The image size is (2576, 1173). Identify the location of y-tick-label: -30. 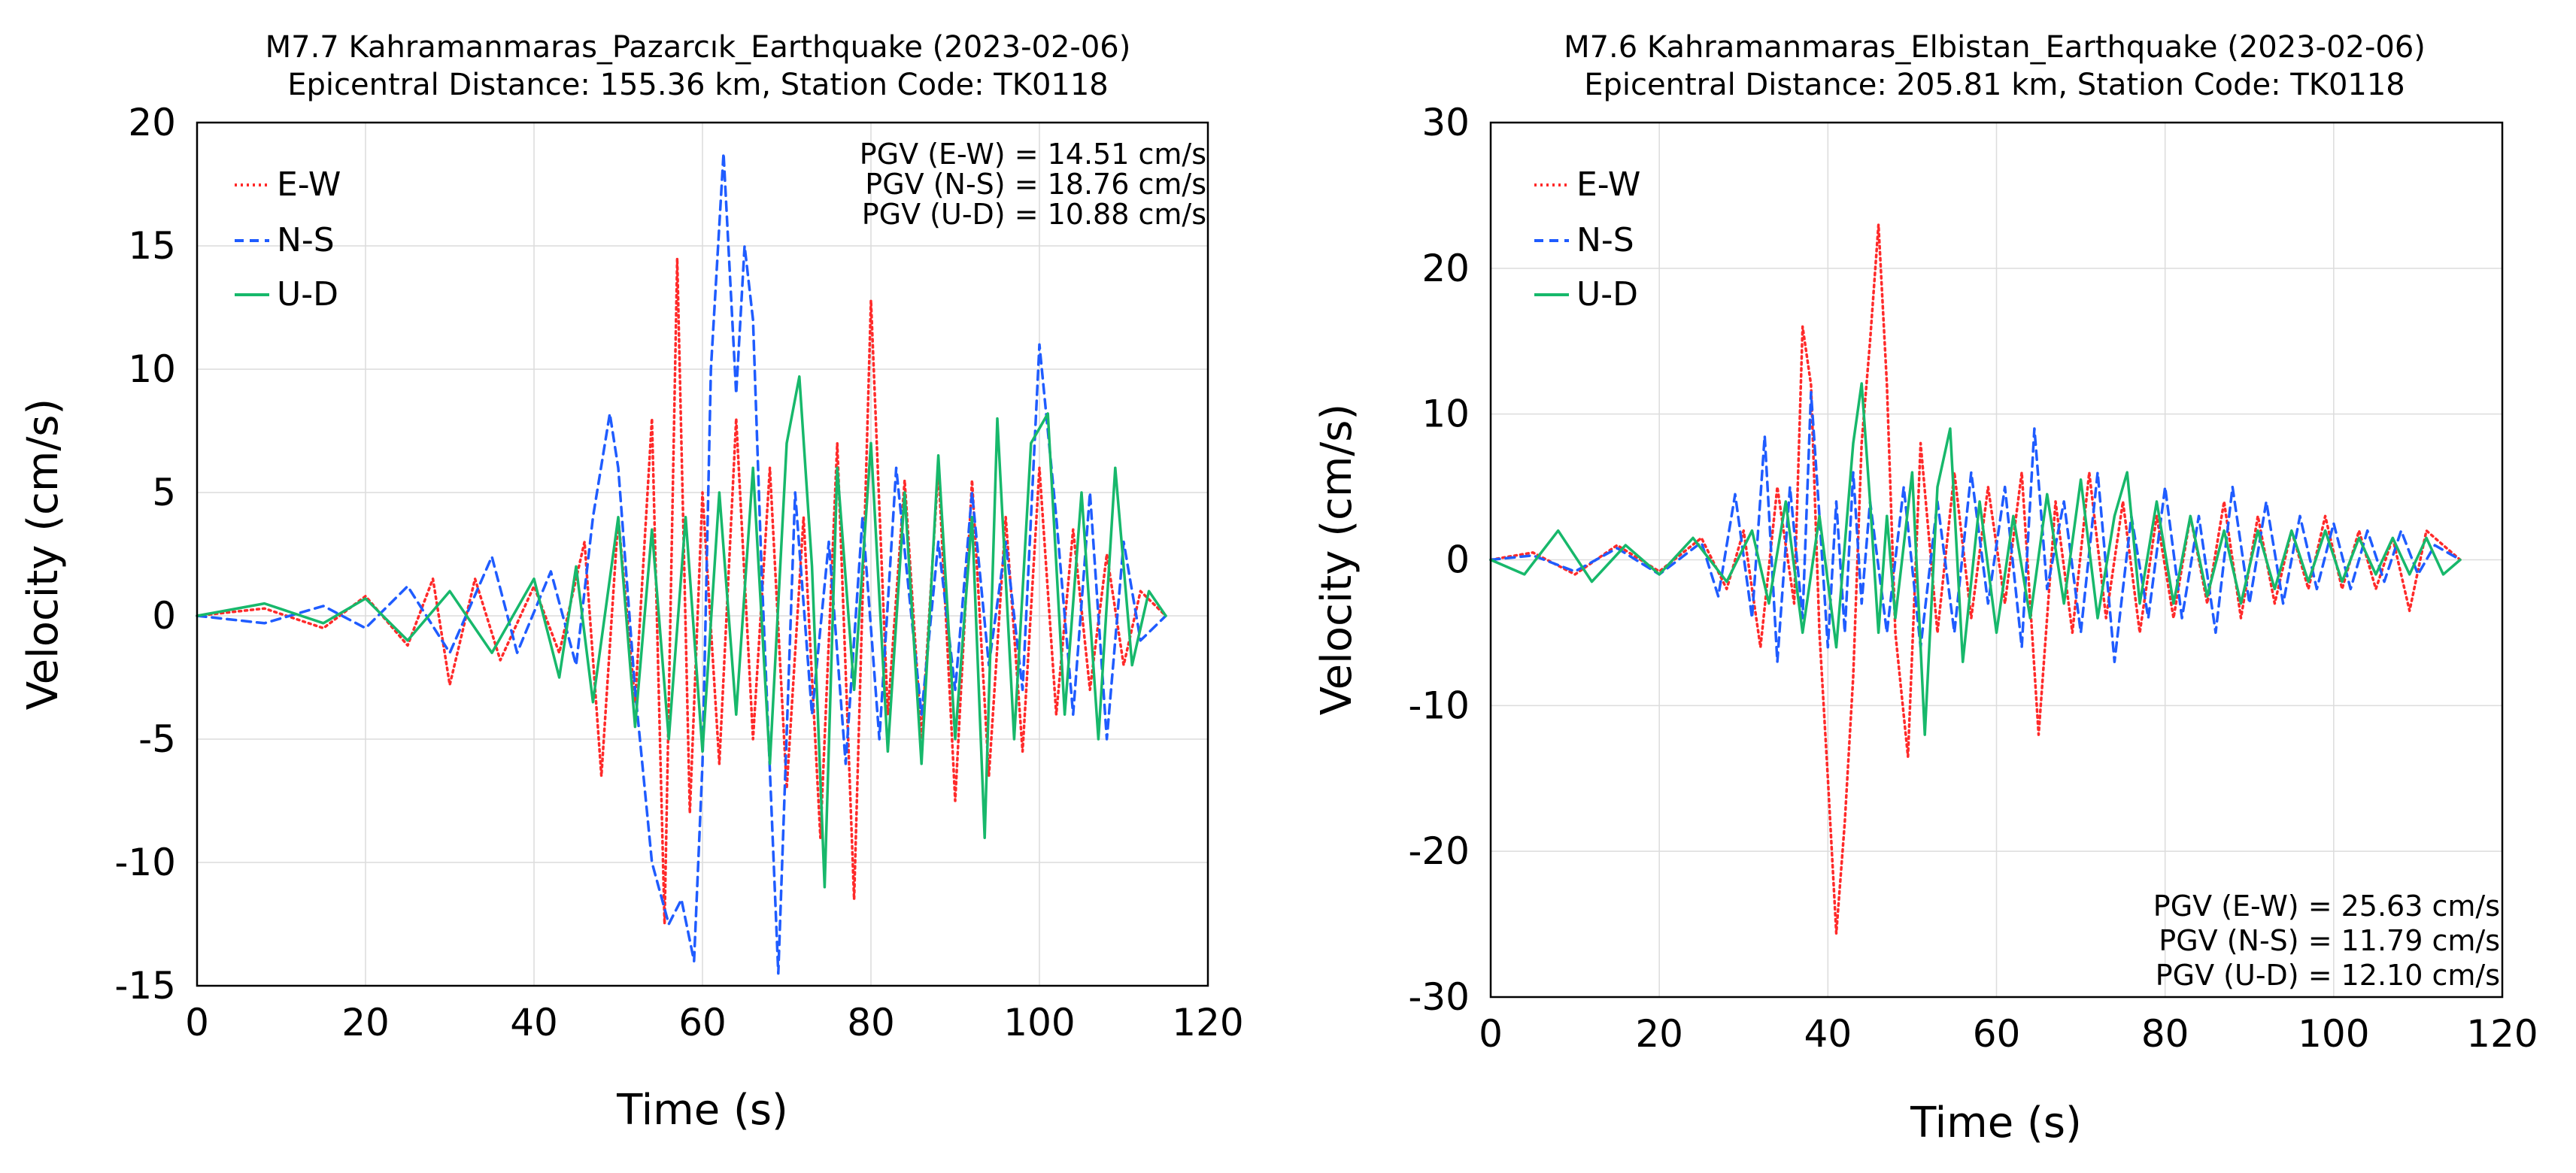
(1439, 997).